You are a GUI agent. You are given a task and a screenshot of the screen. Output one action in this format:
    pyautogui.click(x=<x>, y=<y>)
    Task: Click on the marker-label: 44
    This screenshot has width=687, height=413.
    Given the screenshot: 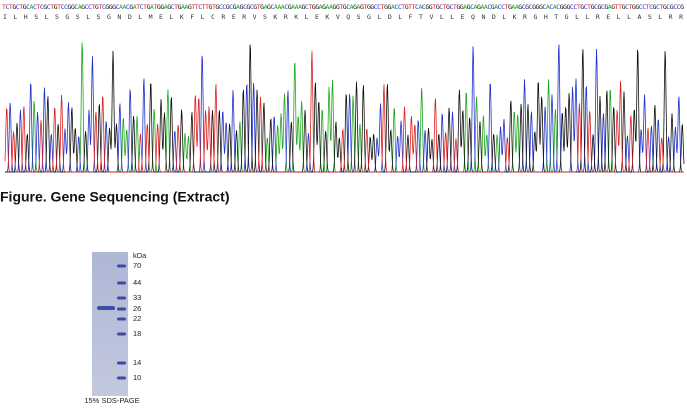 What is the action you would take?
    pyautogui.click(x=137, y=282)
    